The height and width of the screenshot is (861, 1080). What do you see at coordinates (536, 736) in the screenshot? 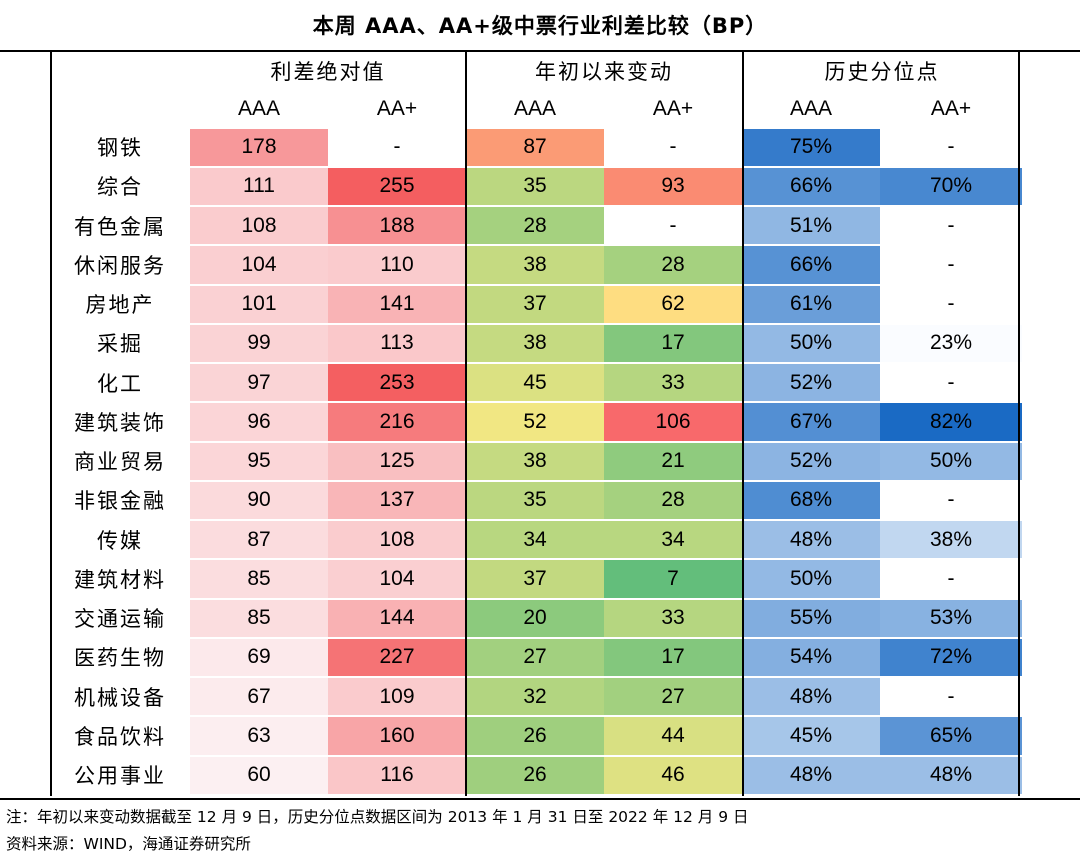
I see `table-row: 食品饮料 63 160 26 44 45% 65%` at bounding box center [536, 736].